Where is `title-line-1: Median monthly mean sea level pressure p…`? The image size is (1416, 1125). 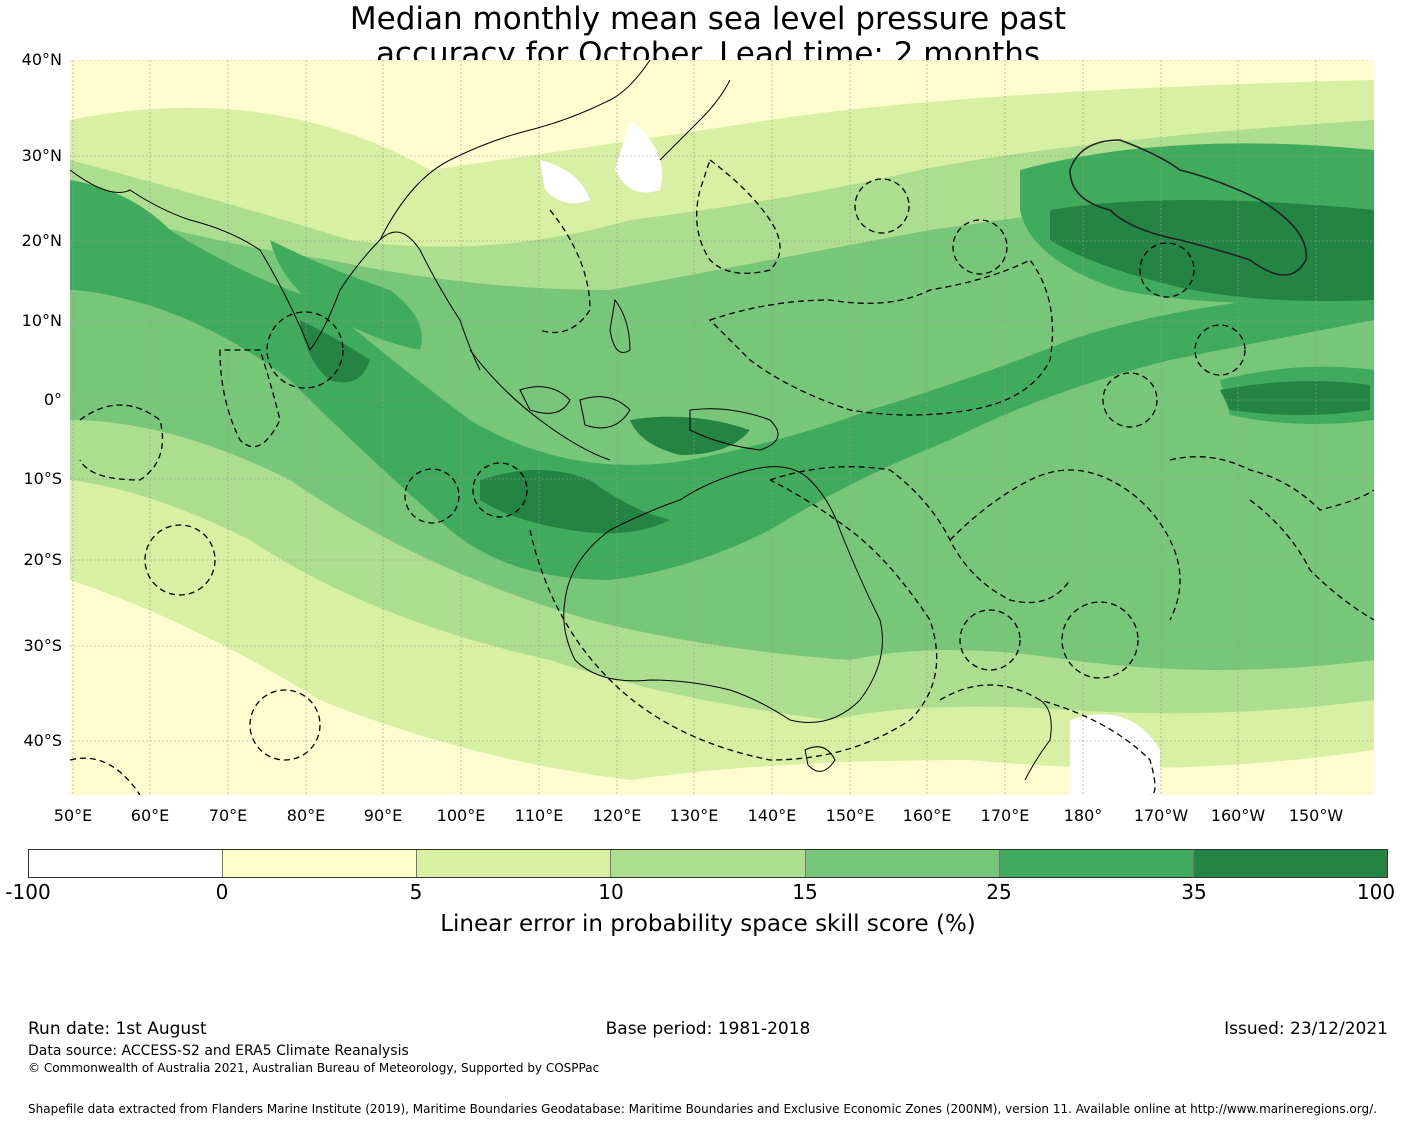
title-line-1: Median monthly mean sea level pressure p… is located at coordinates (708, 19).